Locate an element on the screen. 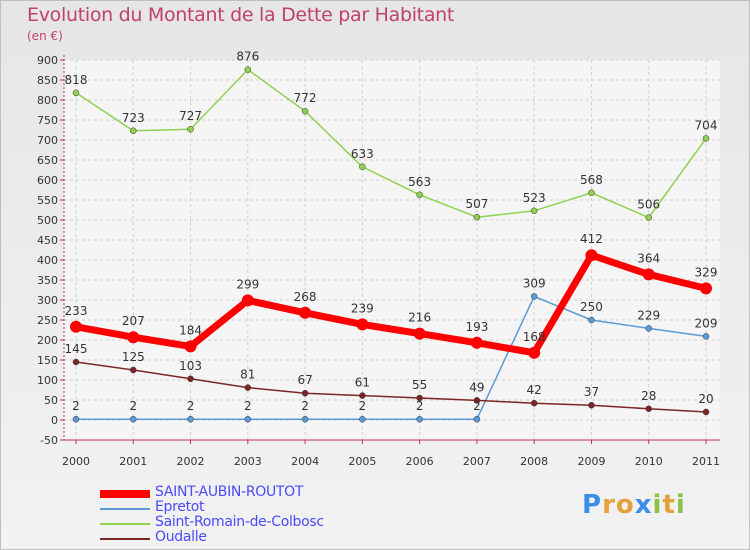 This screenshot has height=550, width=750. data-label: 563 is located at coordinates (419, 182).